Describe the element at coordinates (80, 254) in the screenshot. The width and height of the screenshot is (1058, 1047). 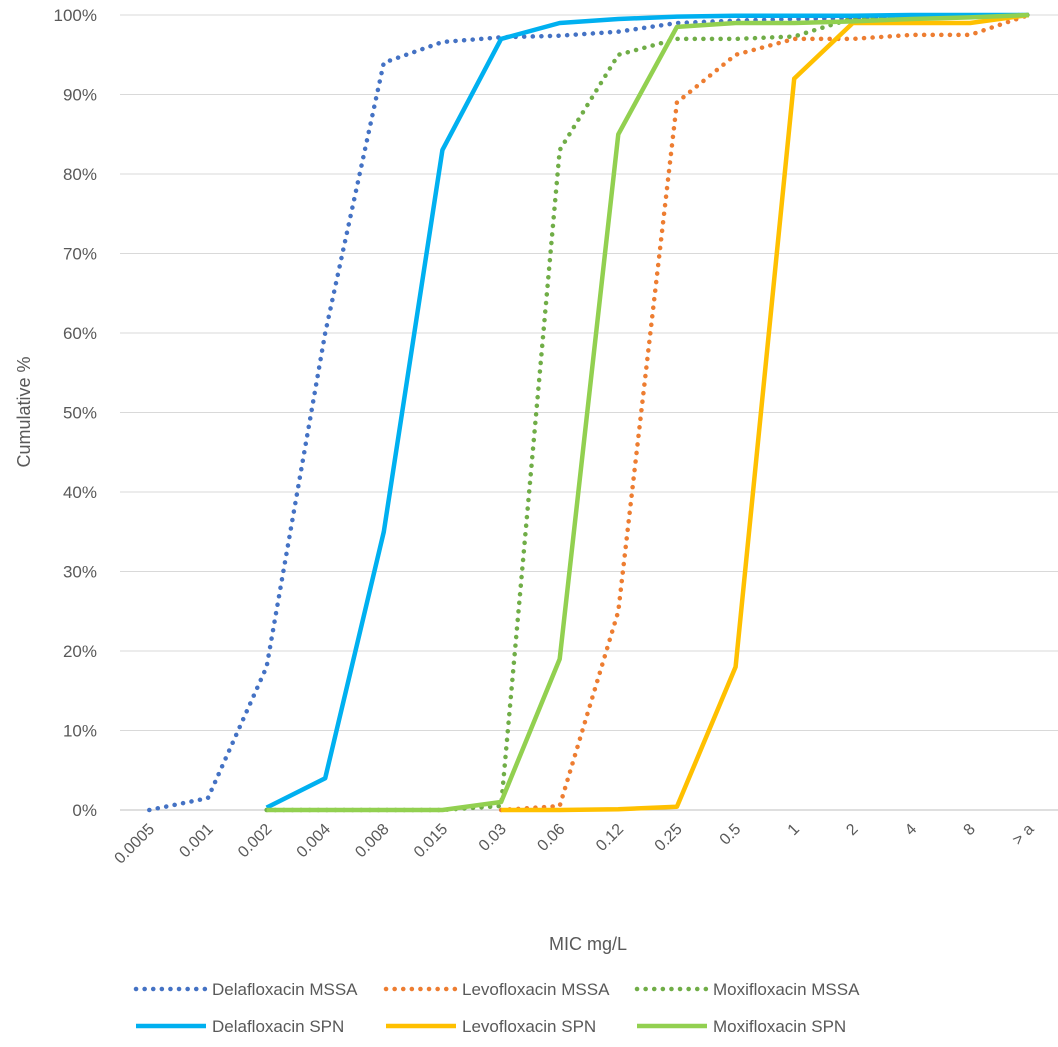
I see `y-tick-label: 70%` at that location.